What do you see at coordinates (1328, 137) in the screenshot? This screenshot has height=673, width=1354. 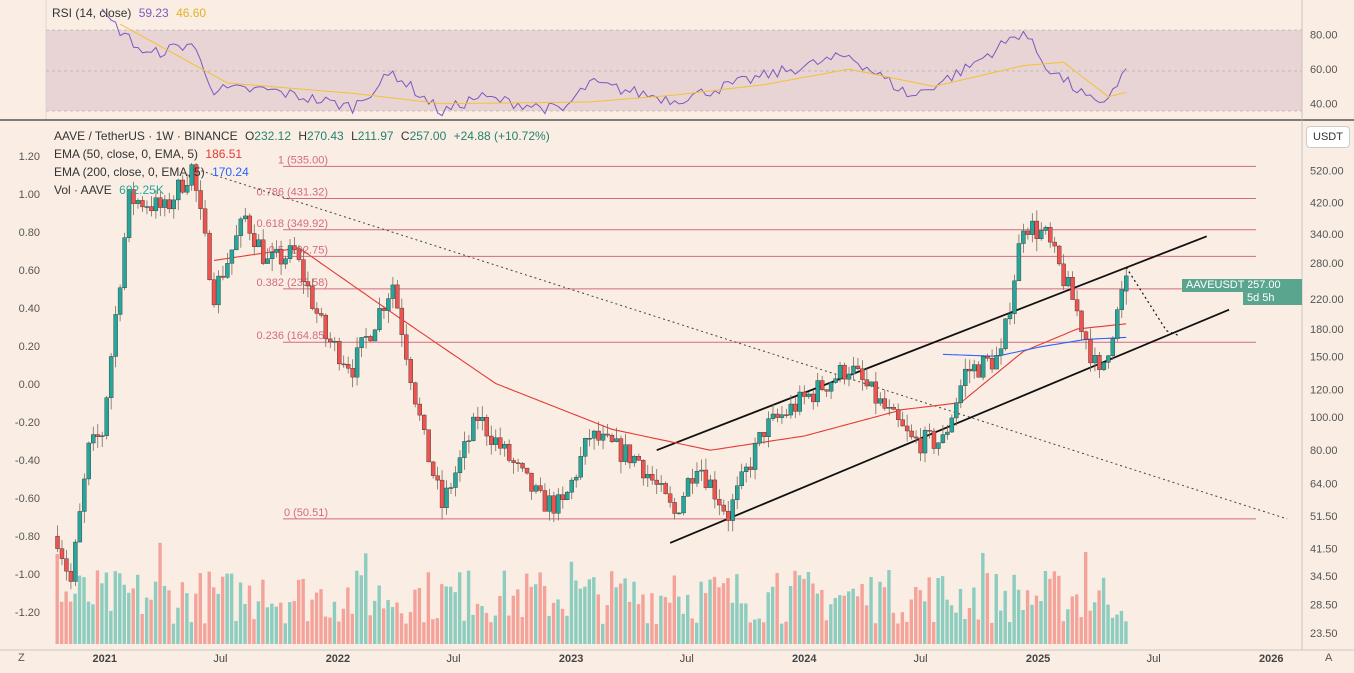 I see `currency-button: USDT` at bounding box center [1328, 137].